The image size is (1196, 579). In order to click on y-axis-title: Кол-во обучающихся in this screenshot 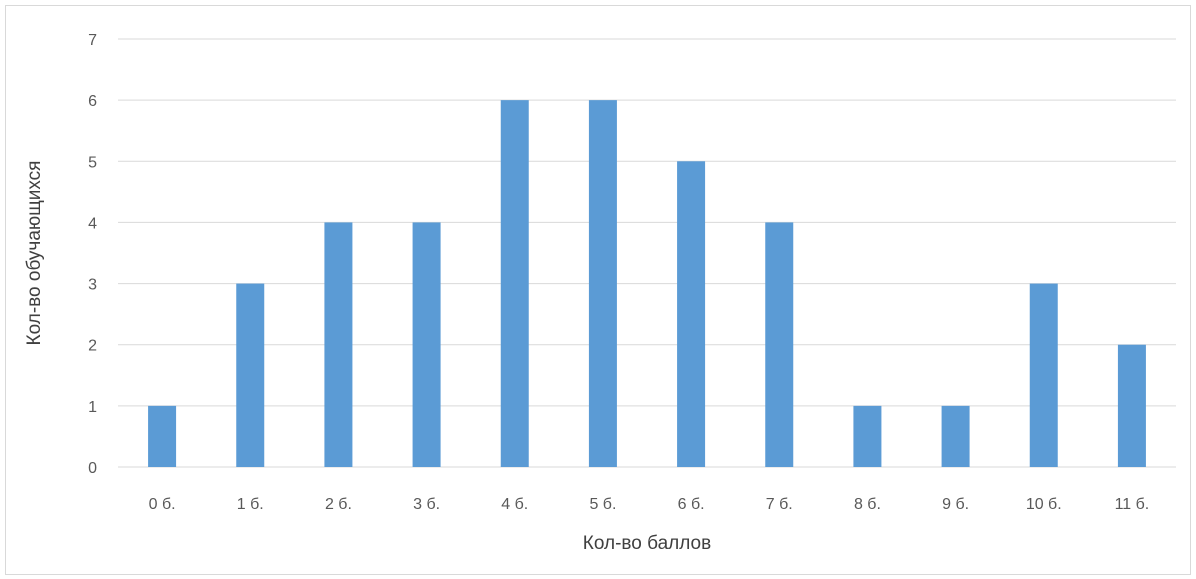, I will do `click(34, 253)`.